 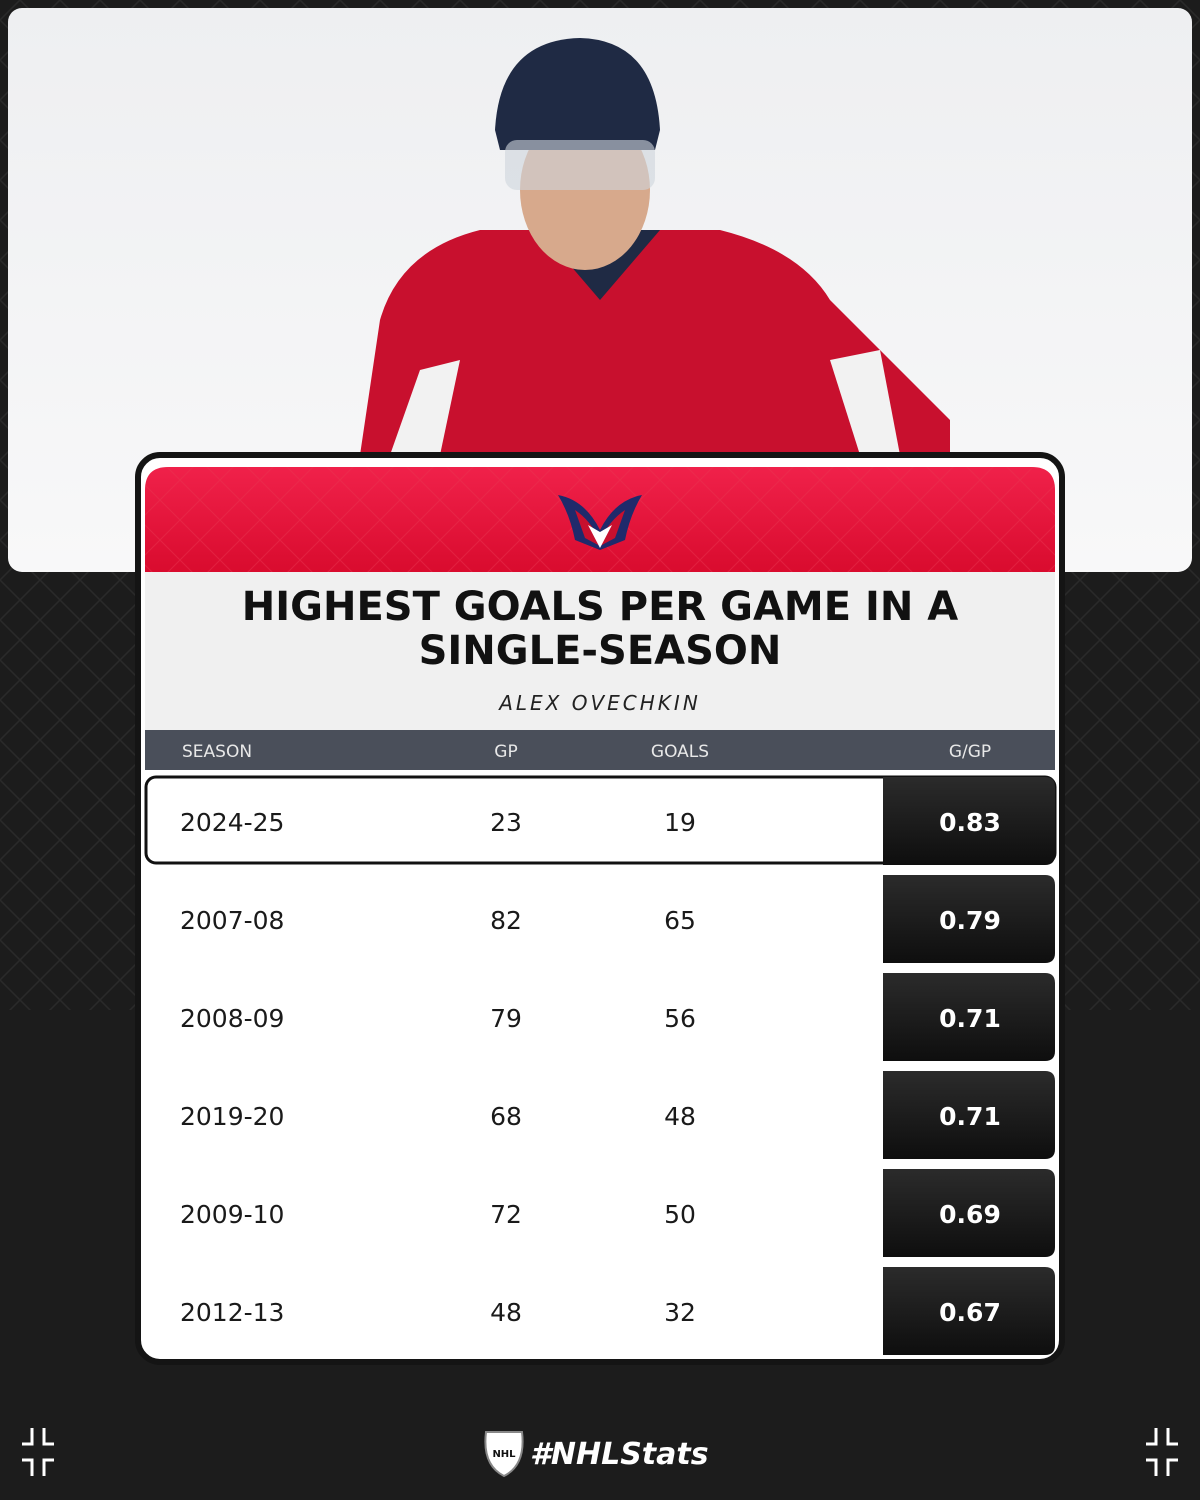 What do you see at coordinates (680, 920) in the screenshot?
I see `cell: 65` at bounding box center [680, 920].